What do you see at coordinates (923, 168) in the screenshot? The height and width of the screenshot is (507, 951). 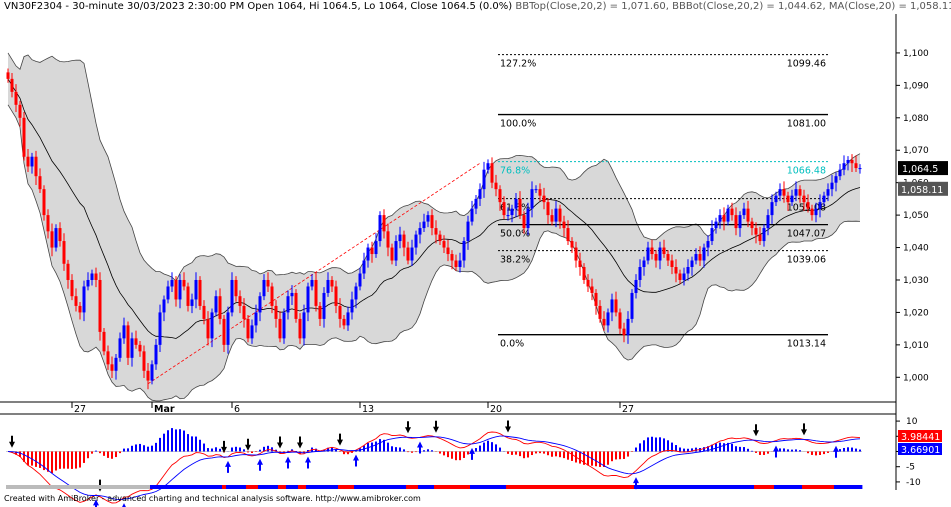 I see `close-price-tag` at bounding box center [923, 168].